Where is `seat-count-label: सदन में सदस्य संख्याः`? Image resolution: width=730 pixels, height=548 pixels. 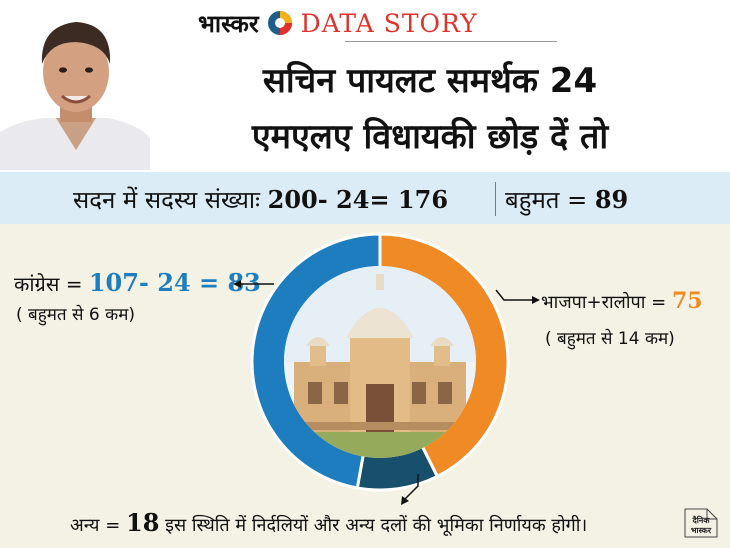
seat-count-label: सदन में सदस्य संख्याः is located at coordinates (170, 200).